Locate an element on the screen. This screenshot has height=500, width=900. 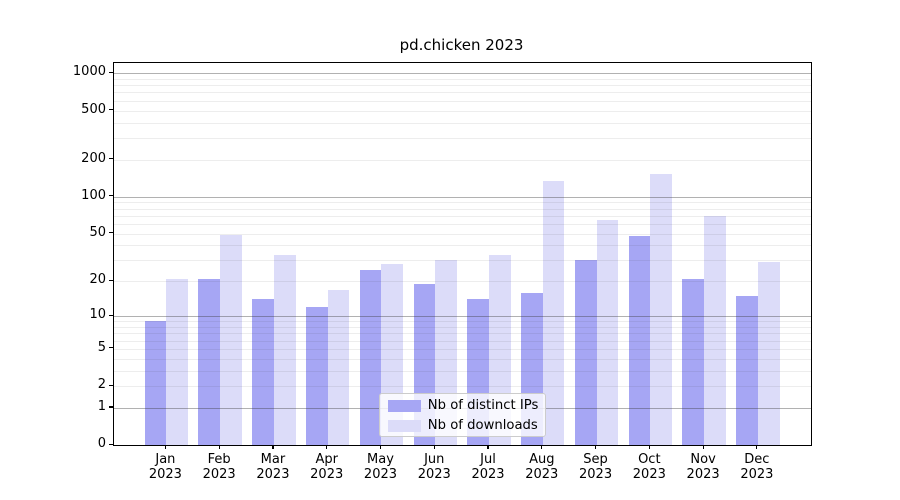
y-tick-label: 10 is located at coordinates (97, 315).